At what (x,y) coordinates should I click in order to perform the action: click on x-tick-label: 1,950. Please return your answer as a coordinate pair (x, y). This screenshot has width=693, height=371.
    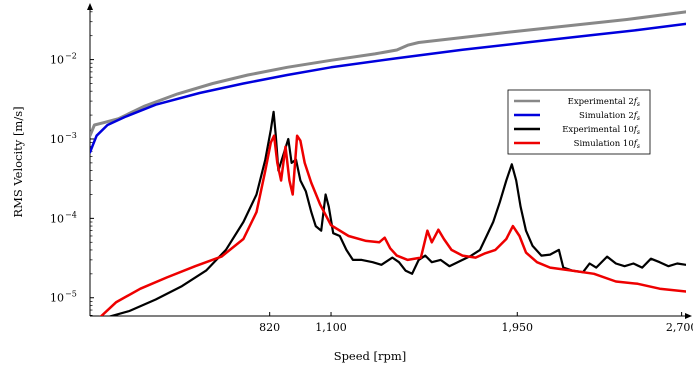
    Looking at the image, I should click on (518, 327).